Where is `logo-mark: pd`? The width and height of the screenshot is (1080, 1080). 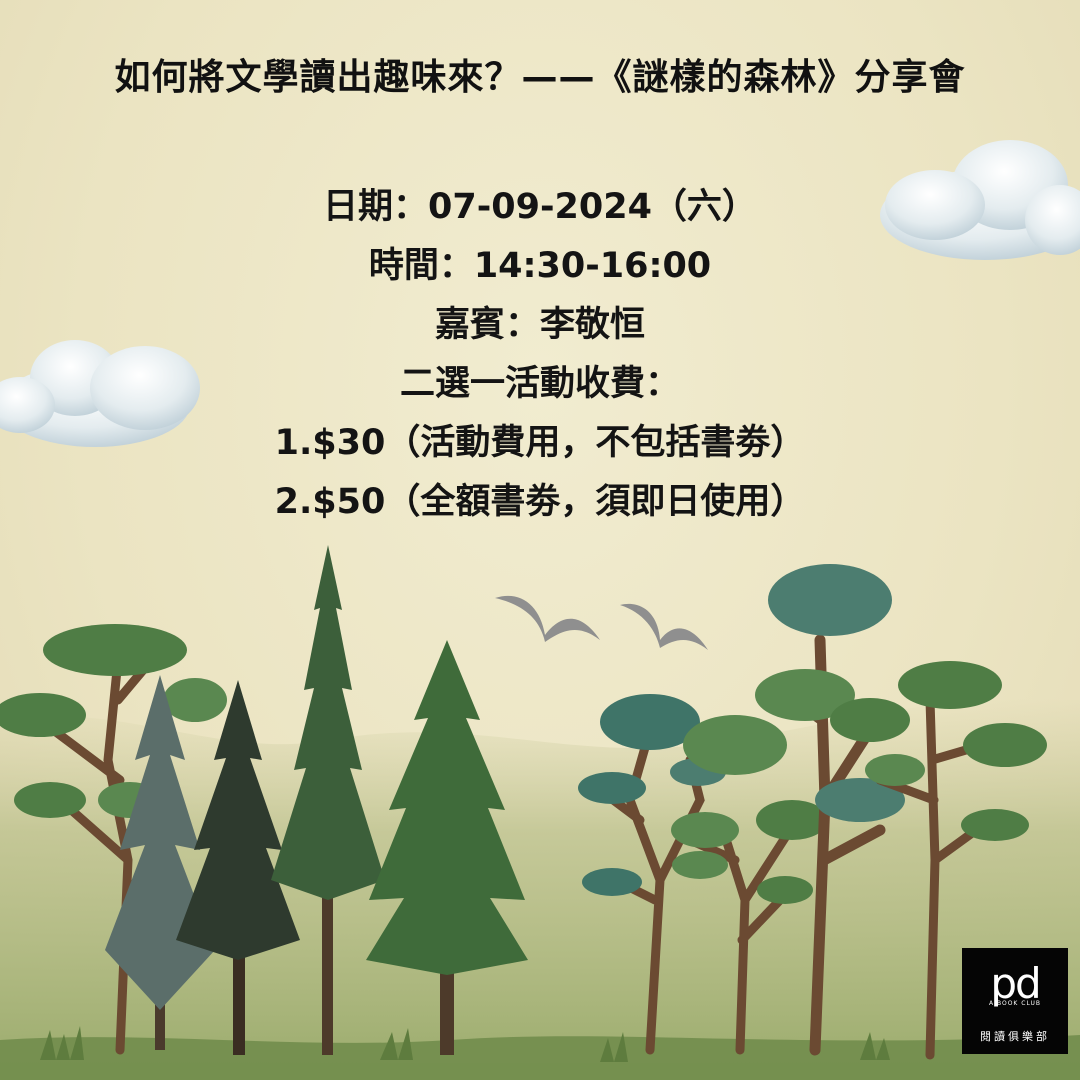 logo-mark: pd is located at coordinates (1015, 983).